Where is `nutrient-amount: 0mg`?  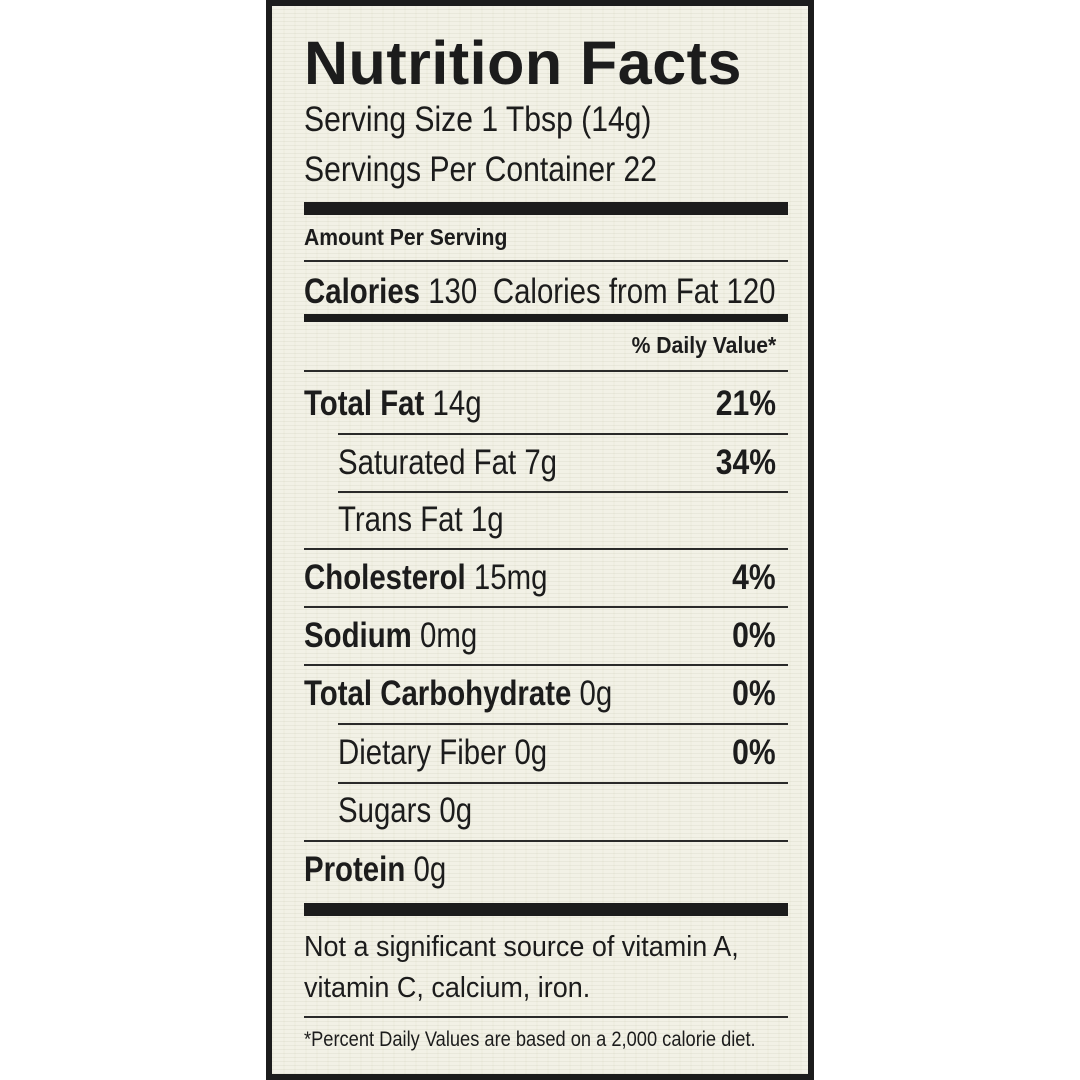
nutrient-amount: 0mg is located at coordinates (448, 635).